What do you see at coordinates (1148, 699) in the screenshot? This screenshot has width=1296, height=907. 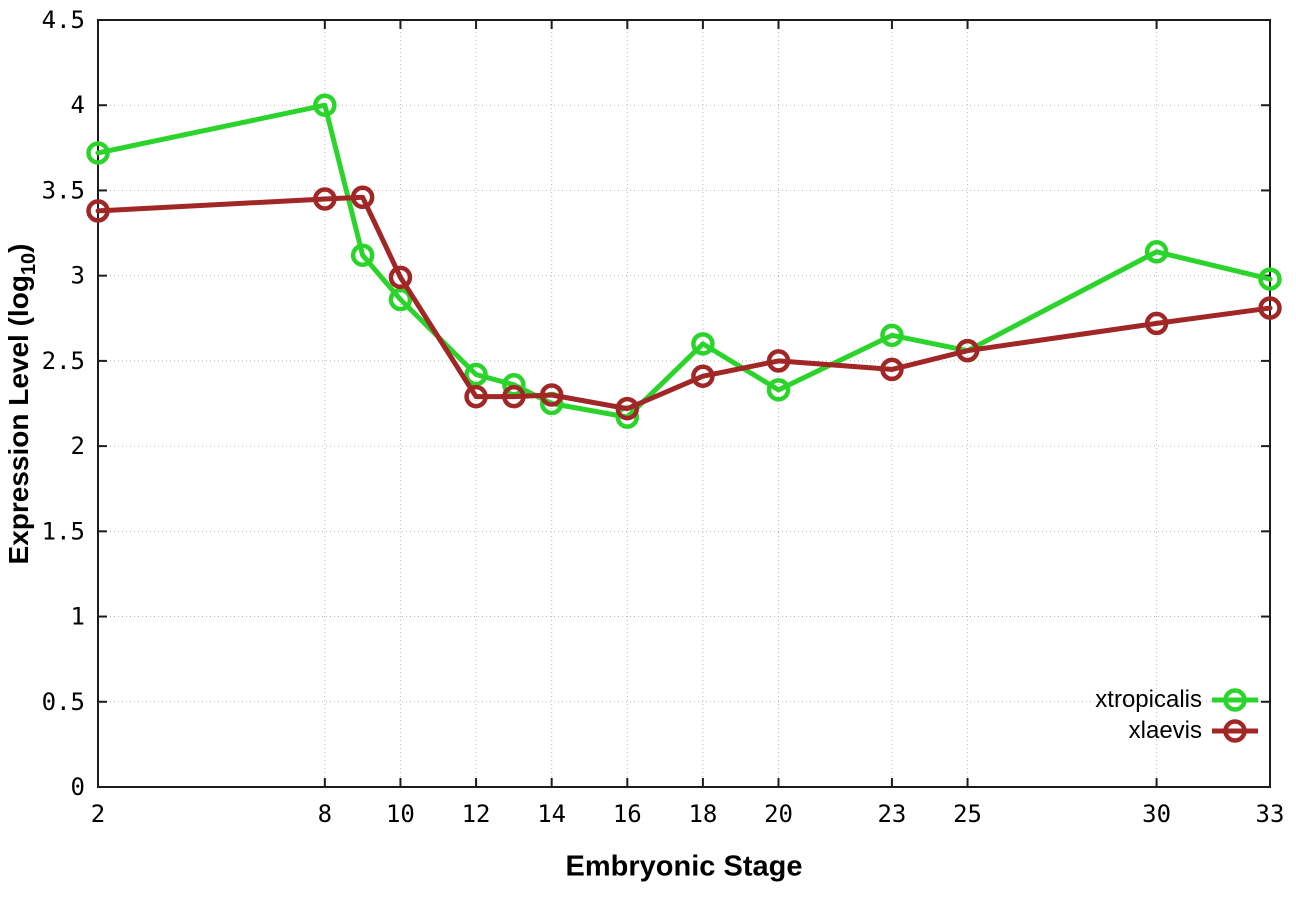 I see `legend-label-xtropicalis: xtropicalis` at bounding box center [1148, 699].